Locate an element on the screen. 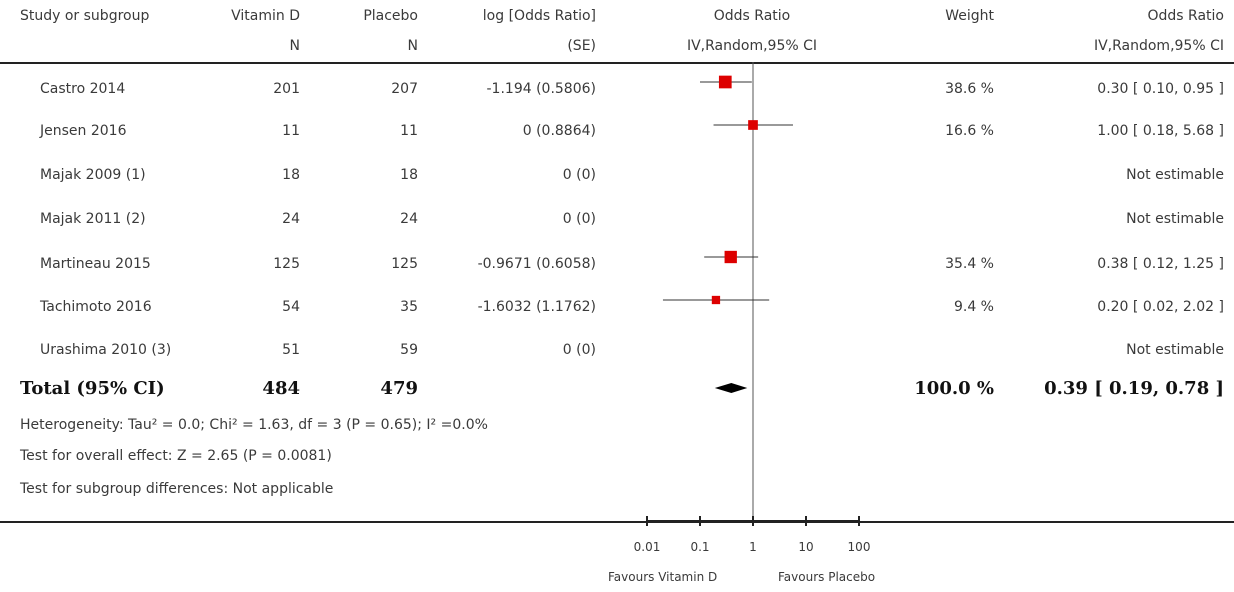 Image resolution: width=1234 pixels, height=592 pixels. total-placebo-n: 479 is located at coordinates (399, 388).